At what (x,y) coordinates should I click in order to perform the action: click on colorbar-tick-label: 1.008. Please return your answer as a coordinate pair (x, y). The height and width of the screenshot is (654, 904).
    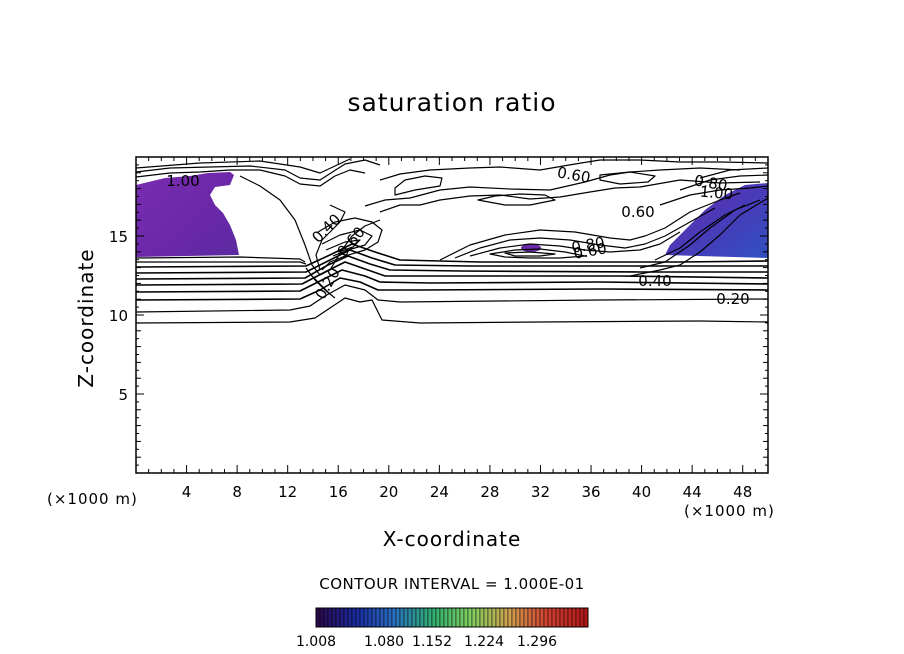
    Looking at the image, I should click on (316, 642).